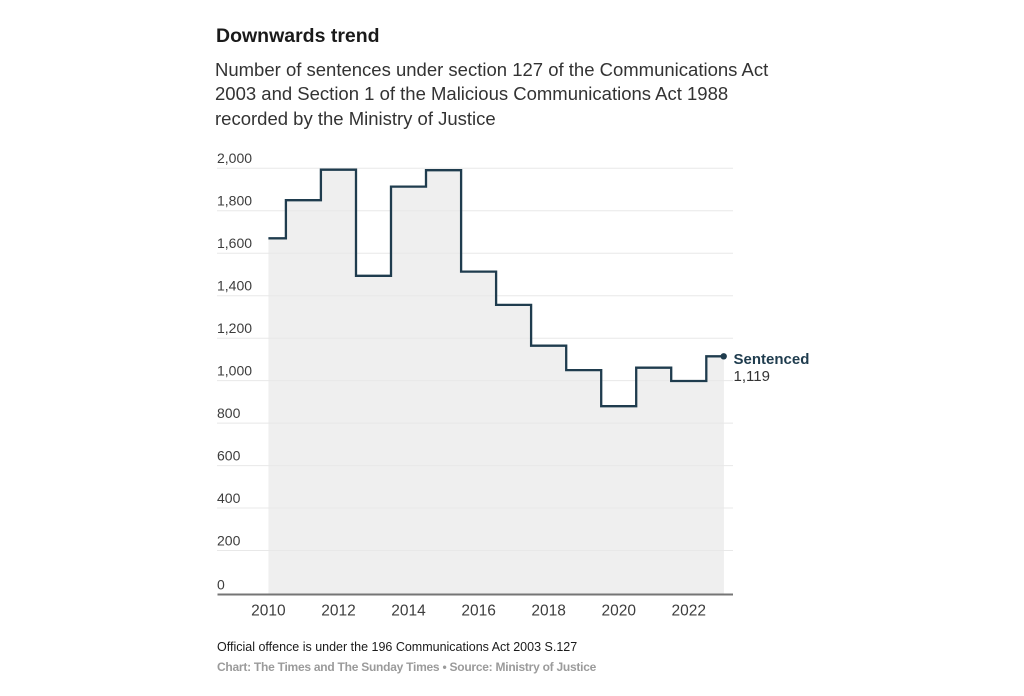 This screenshot has width=1024, height=696. What do you see at coordinates (229, 413) in the screenshot?
I see `svg-text: 800` at bounding box center [229, 413].